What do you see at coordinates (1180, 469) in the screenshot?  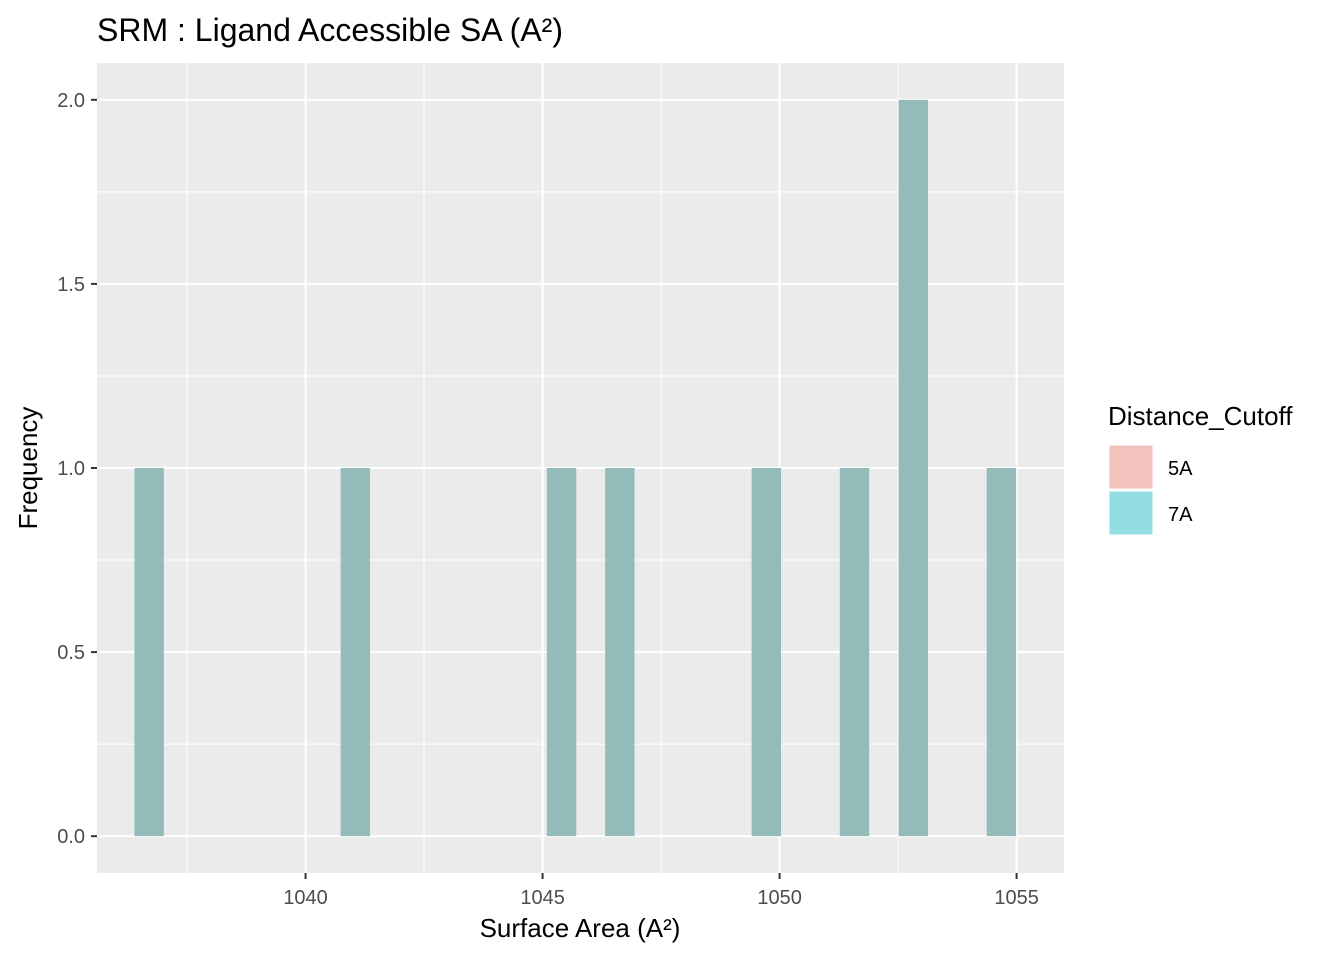 I see `legend-label-5A: 5A` at bounding box center [1180, 469].